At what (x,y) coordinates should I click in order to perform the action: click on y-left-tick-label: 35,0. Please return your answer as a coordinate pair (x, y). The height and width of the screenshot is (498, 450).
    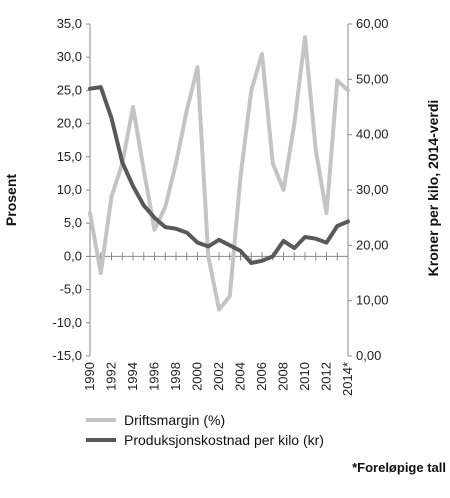
    Looking at the image, I should click on (69, 23).